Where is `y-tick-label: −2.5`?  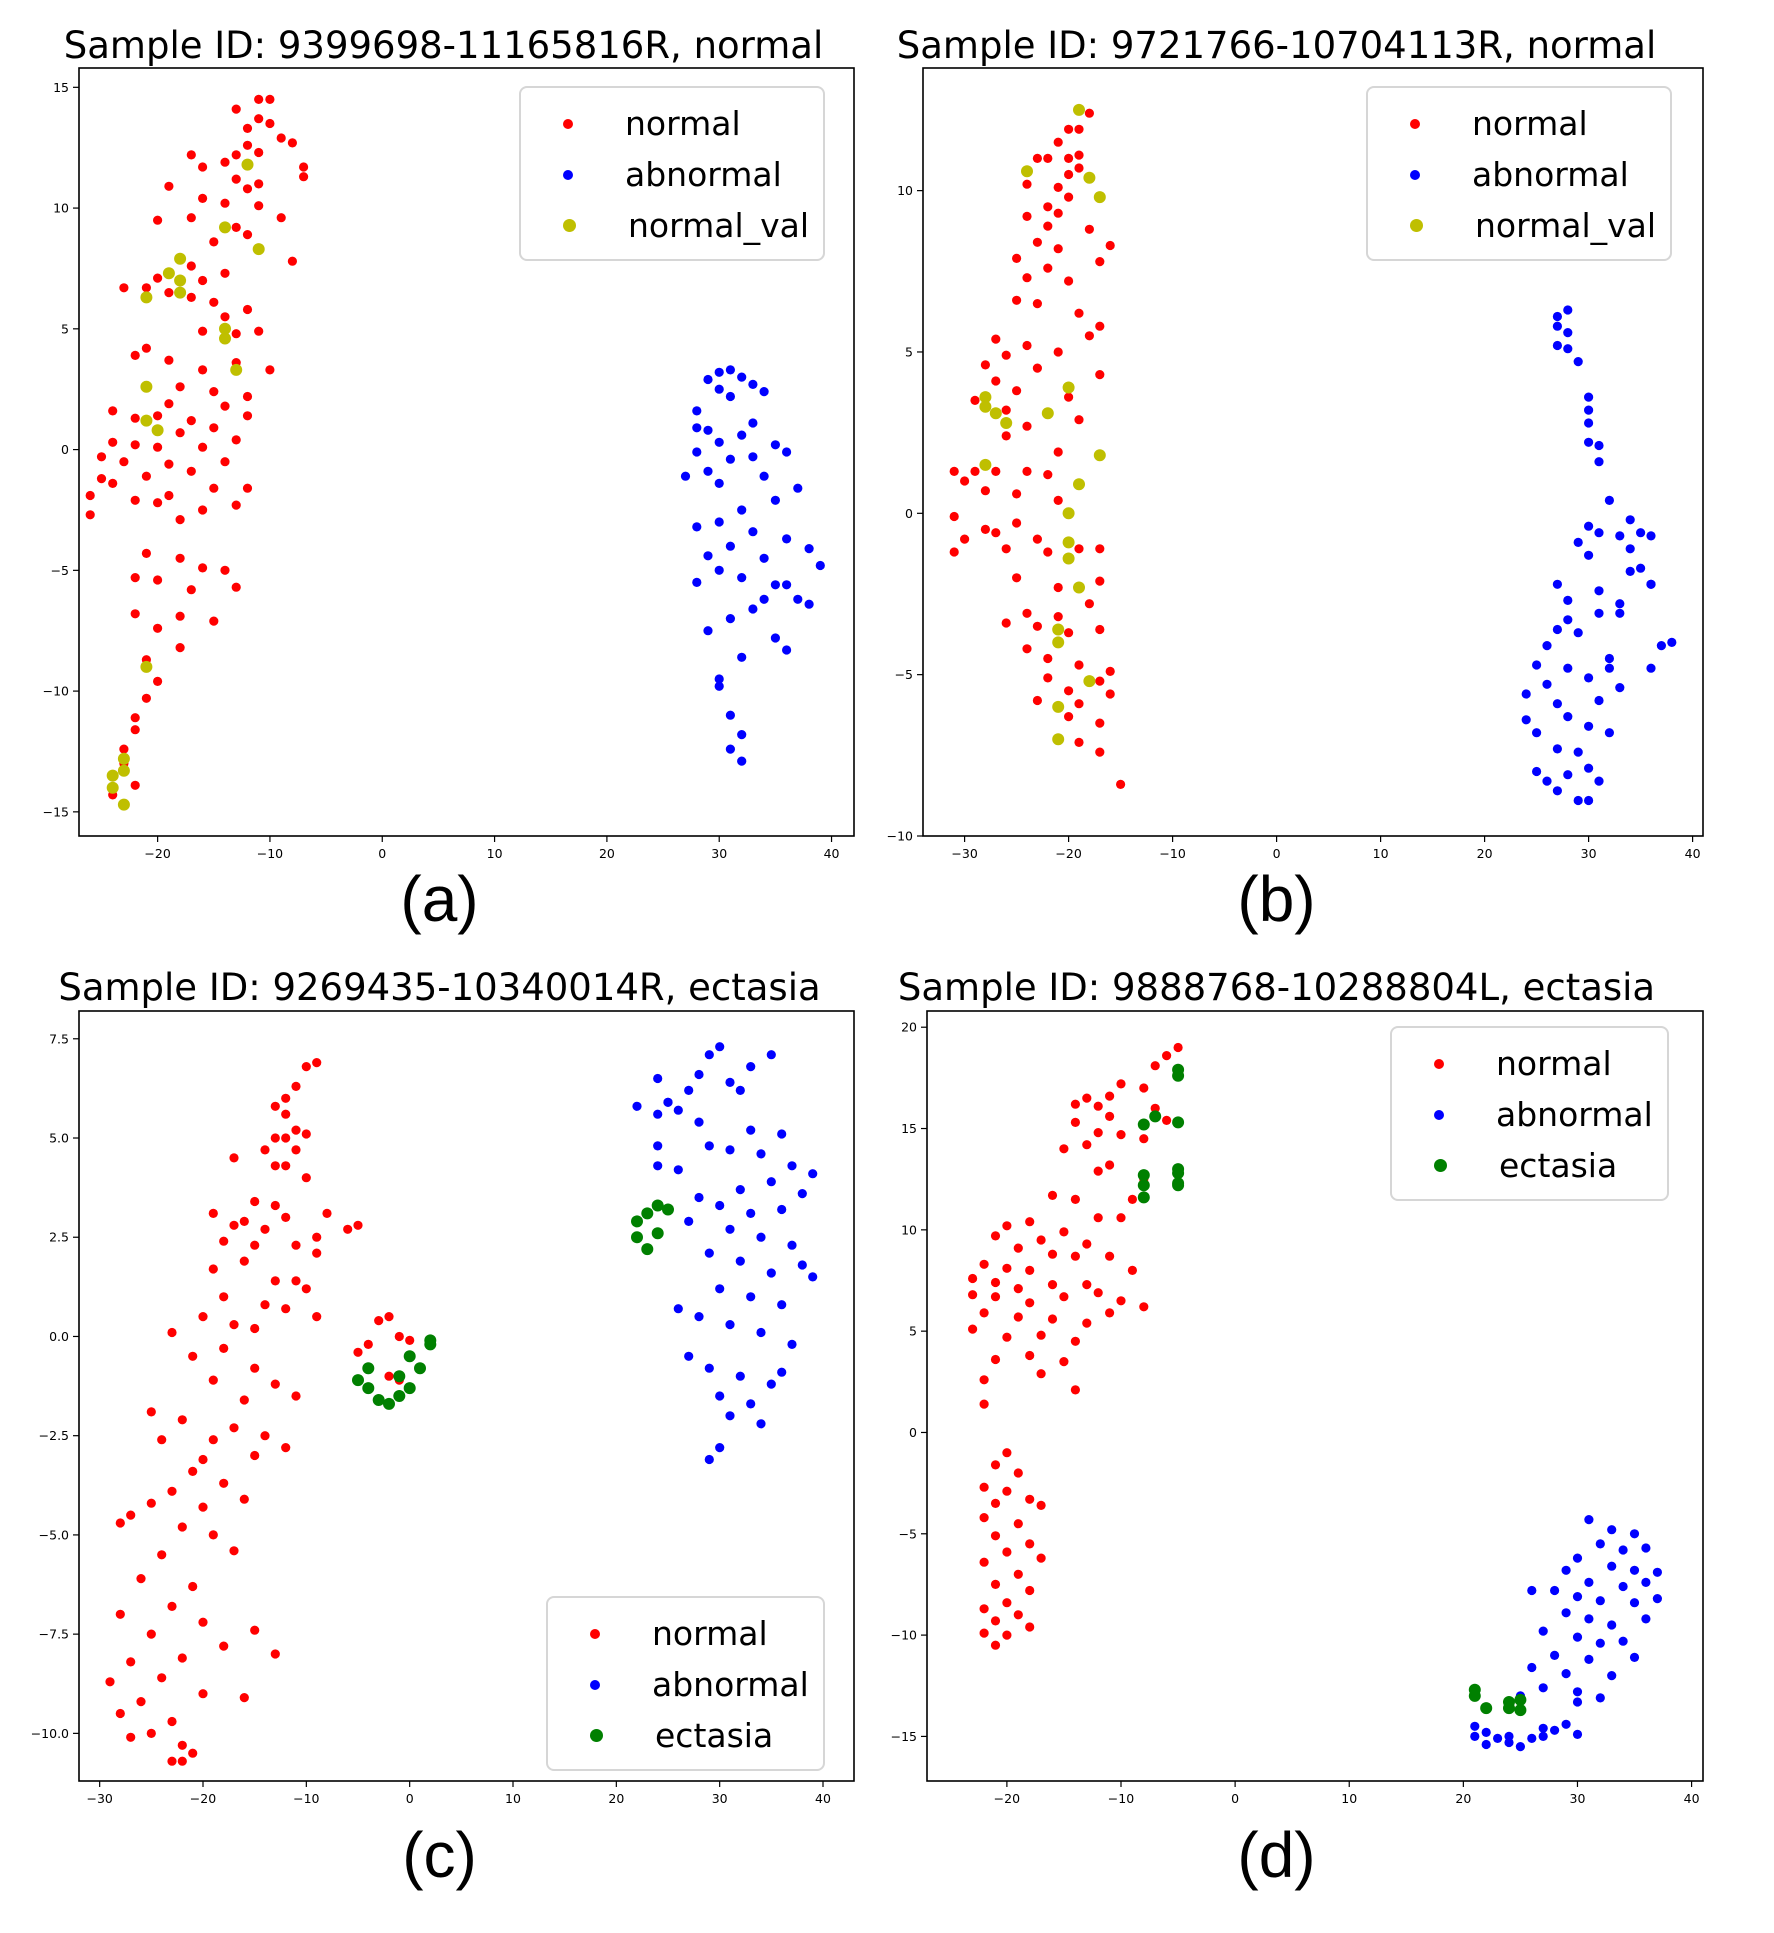
y-tick-label: −2.5 is located at coordinates (54, 1435).